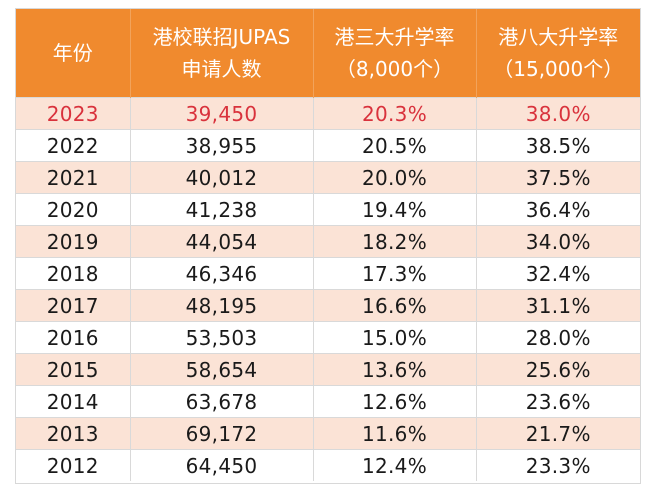 The width and height of the screenshot is (653, 489). I want to click on table-row: 2013 69,172 11.6% 21.7%, so click(328, 433).